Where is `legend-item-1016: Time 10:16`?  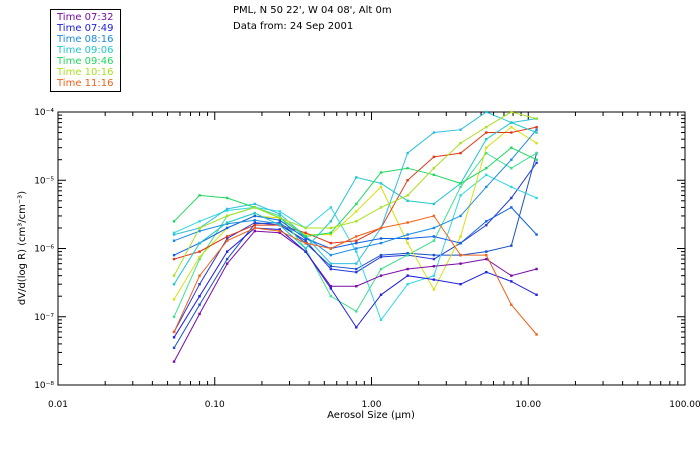
legend-item-1016: Time 10:16 is located at coordinates (85, 72).